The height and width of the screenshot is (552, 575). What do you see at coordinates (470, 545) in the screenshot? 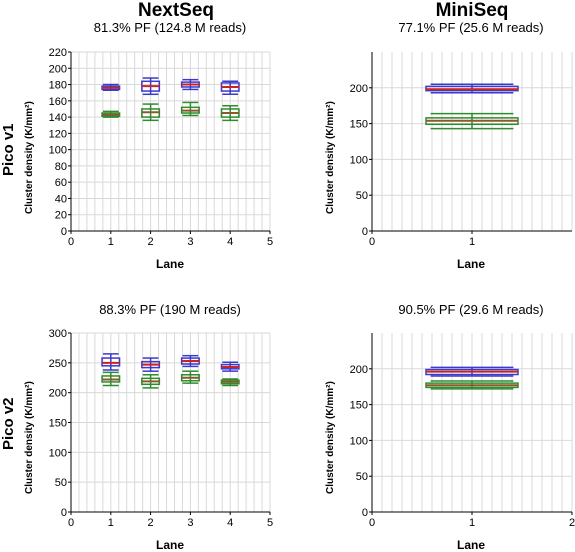
I see `panel-miniseq-v2-xlabel: Lane` at bounding box center [470, 545].